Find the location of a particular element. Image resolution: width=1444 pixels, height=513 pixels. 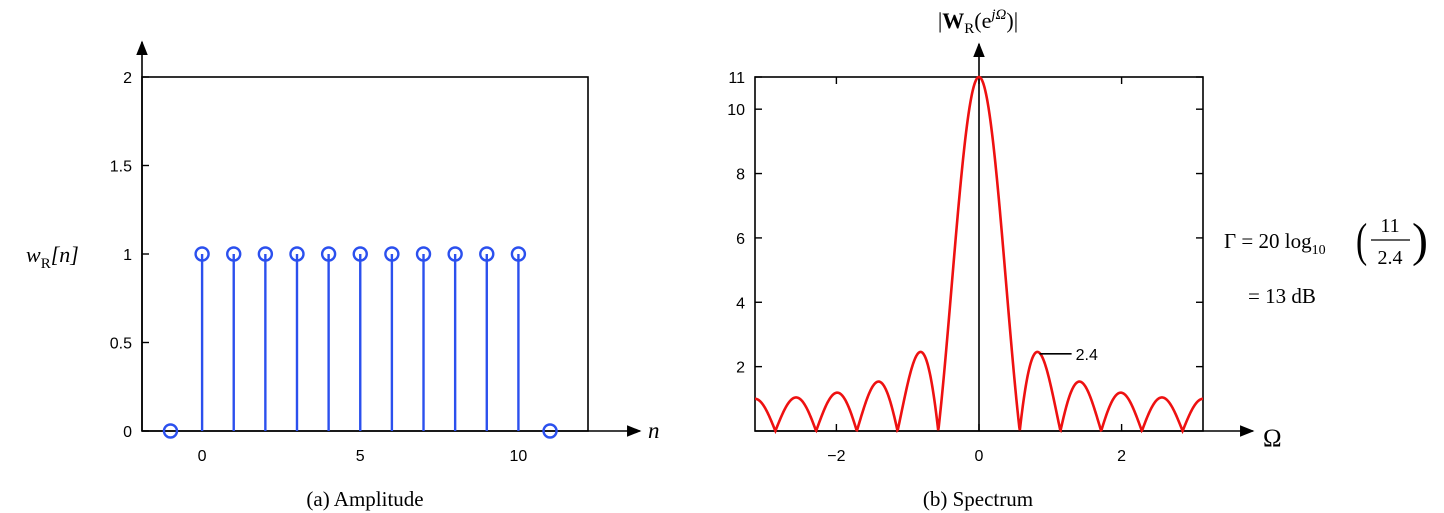

spectrum-x-tick-label: 2 is located at coordinates (1121, 456).